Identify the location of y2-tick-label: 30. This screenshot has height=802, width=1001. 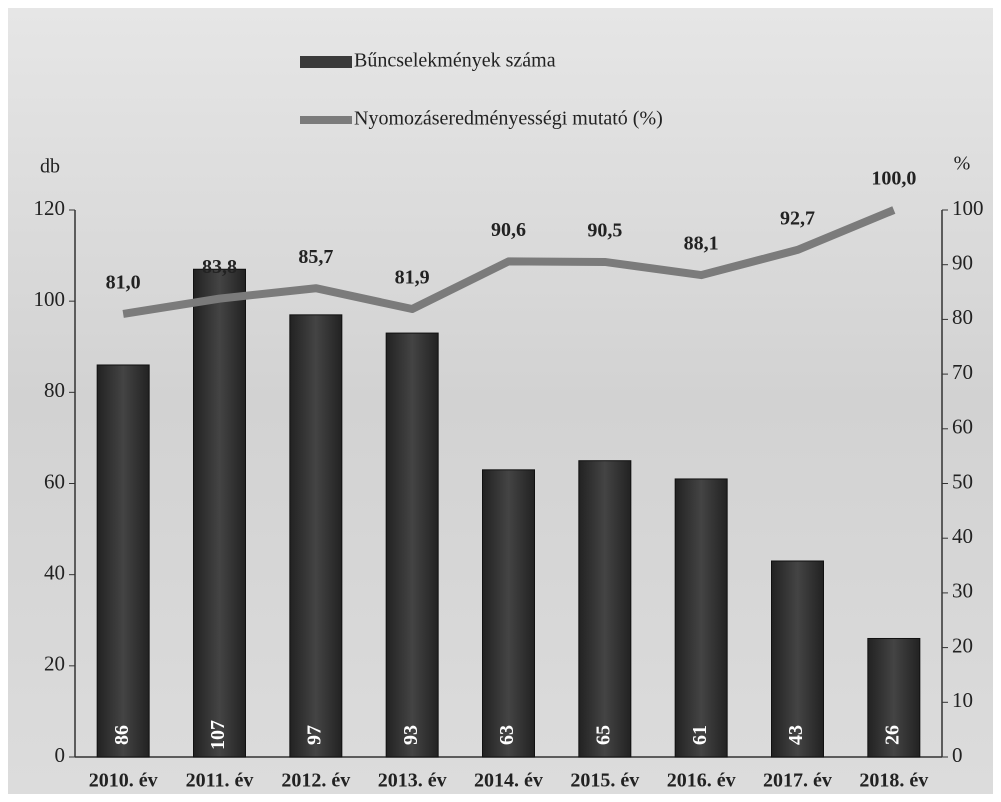
(962, 591).